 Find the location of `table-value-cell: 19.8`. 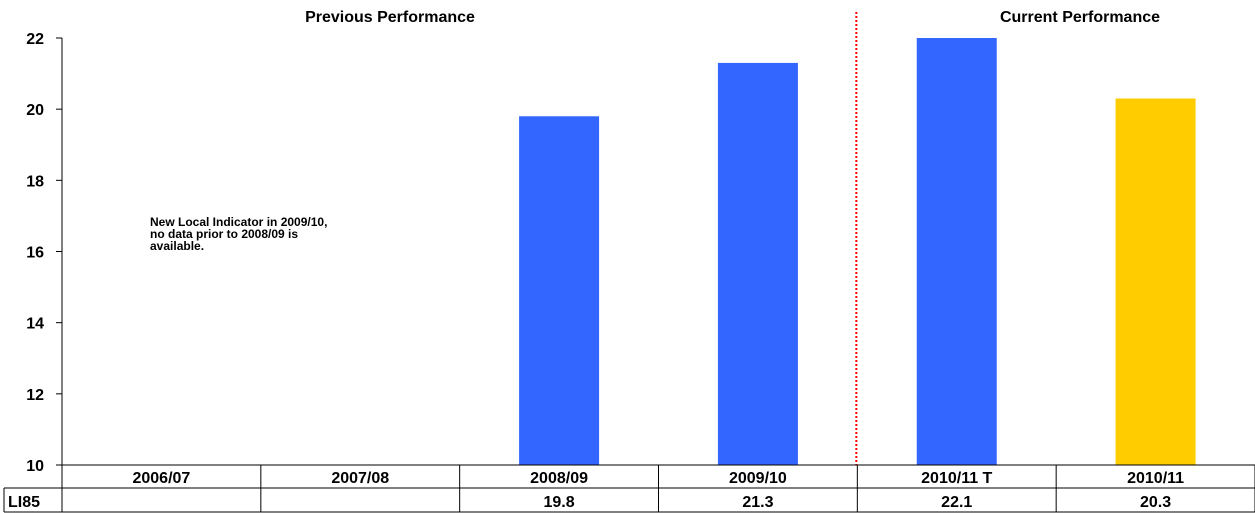

table-value-cell: 19.8 is located at coordinates (559, 502).